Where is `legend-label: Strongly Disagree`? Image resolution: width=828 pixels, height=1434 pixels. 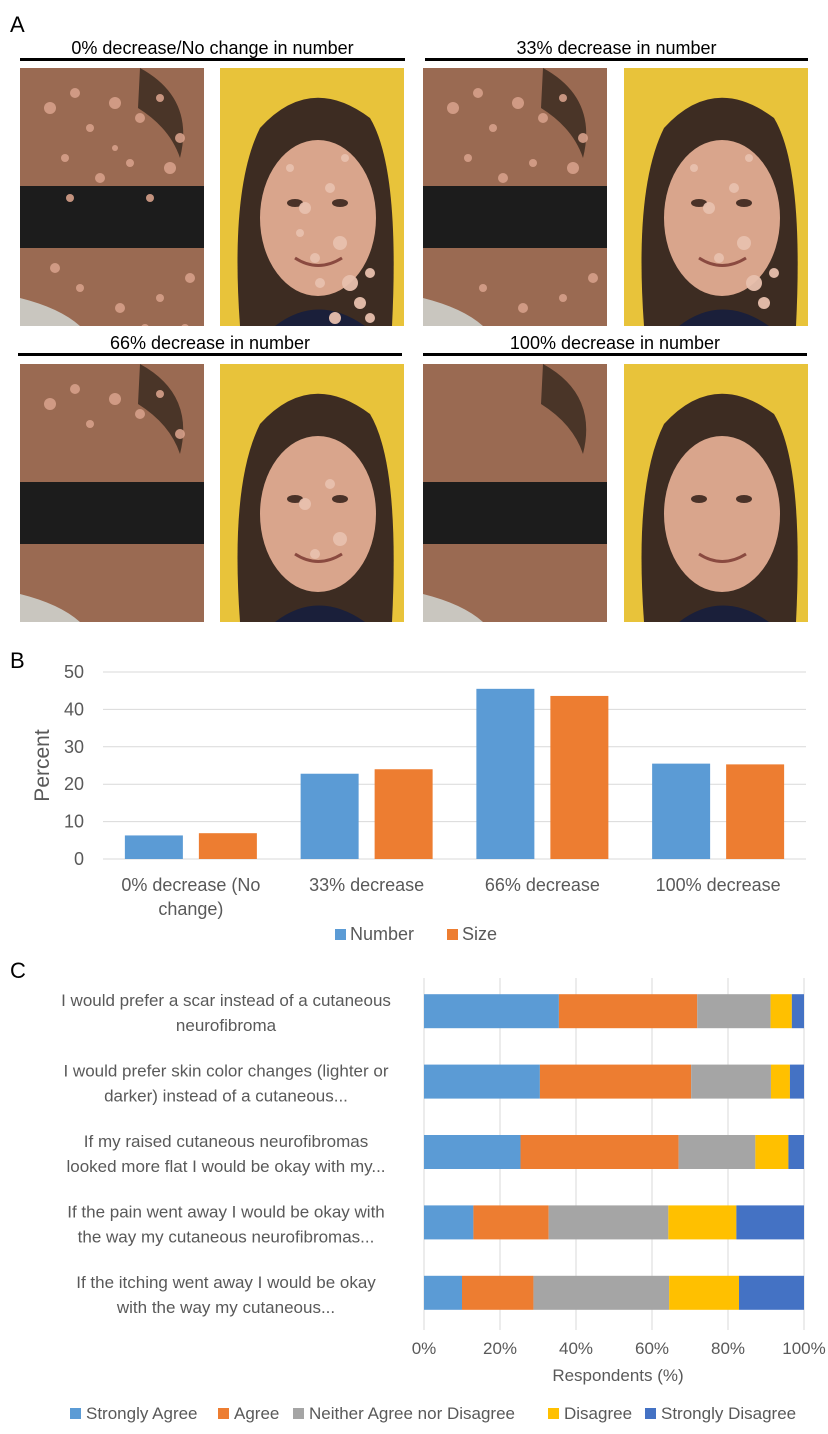
legend-label: Strongly Disagree is located at coordinates (728, 1413).